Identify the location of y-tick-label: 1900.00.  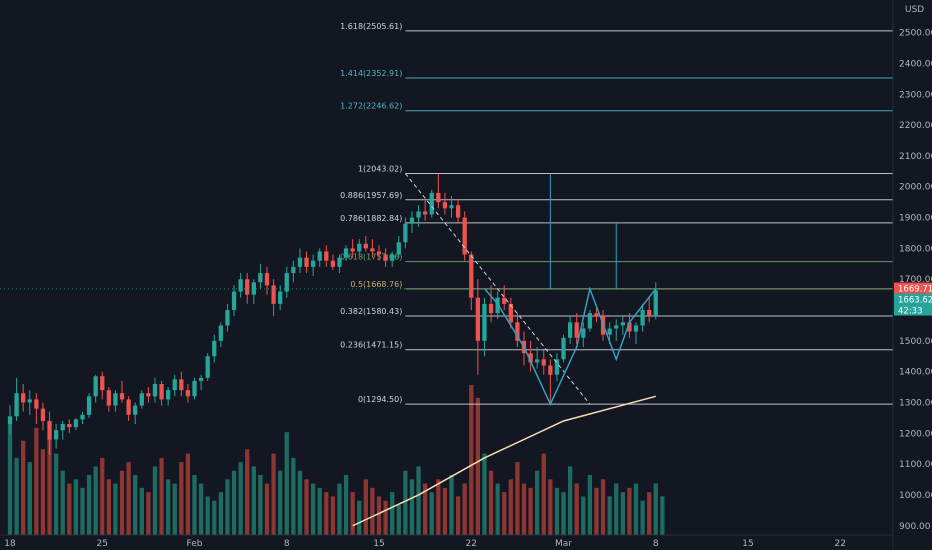
(915, 219).